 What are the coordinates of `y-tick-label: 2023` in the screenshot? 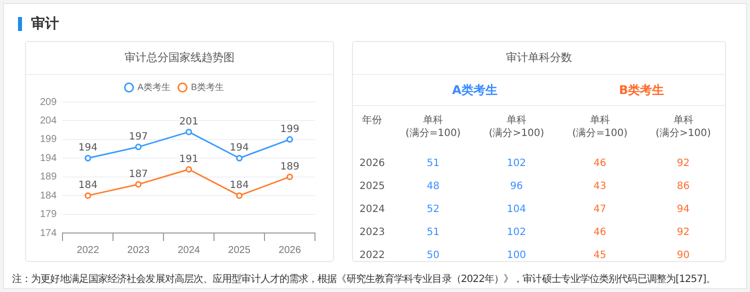 It's located at (372, 233).